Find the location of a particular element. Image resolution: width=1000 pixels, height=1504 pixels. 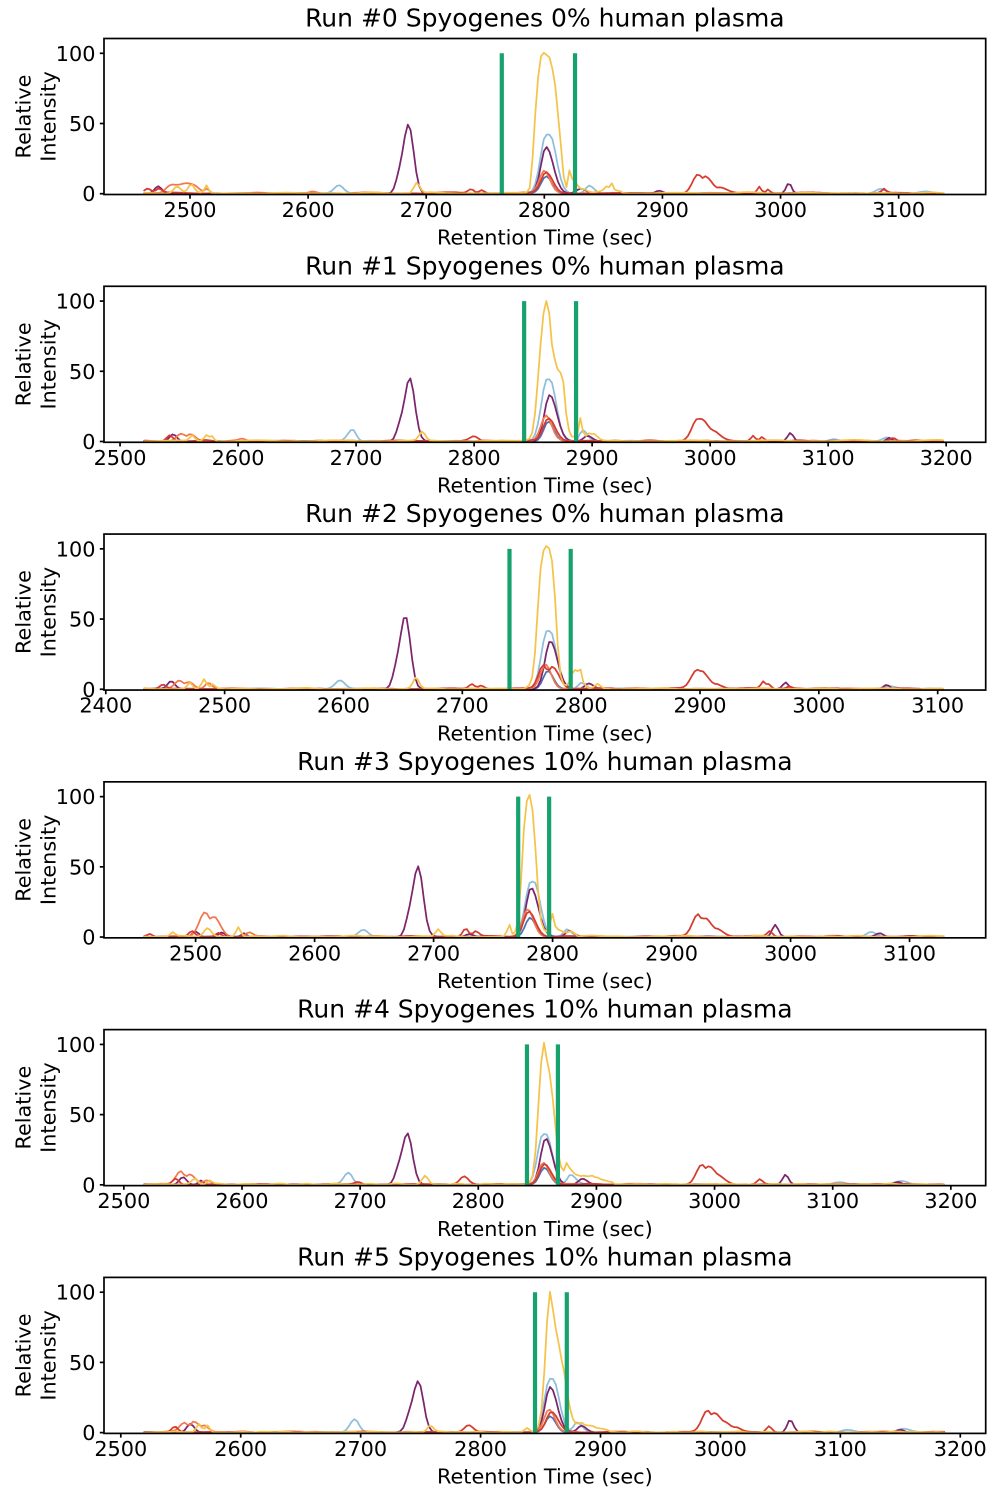

subplot-title: Run #2 Spyogenes 0% human plasma is located at coordinates (545, 513).